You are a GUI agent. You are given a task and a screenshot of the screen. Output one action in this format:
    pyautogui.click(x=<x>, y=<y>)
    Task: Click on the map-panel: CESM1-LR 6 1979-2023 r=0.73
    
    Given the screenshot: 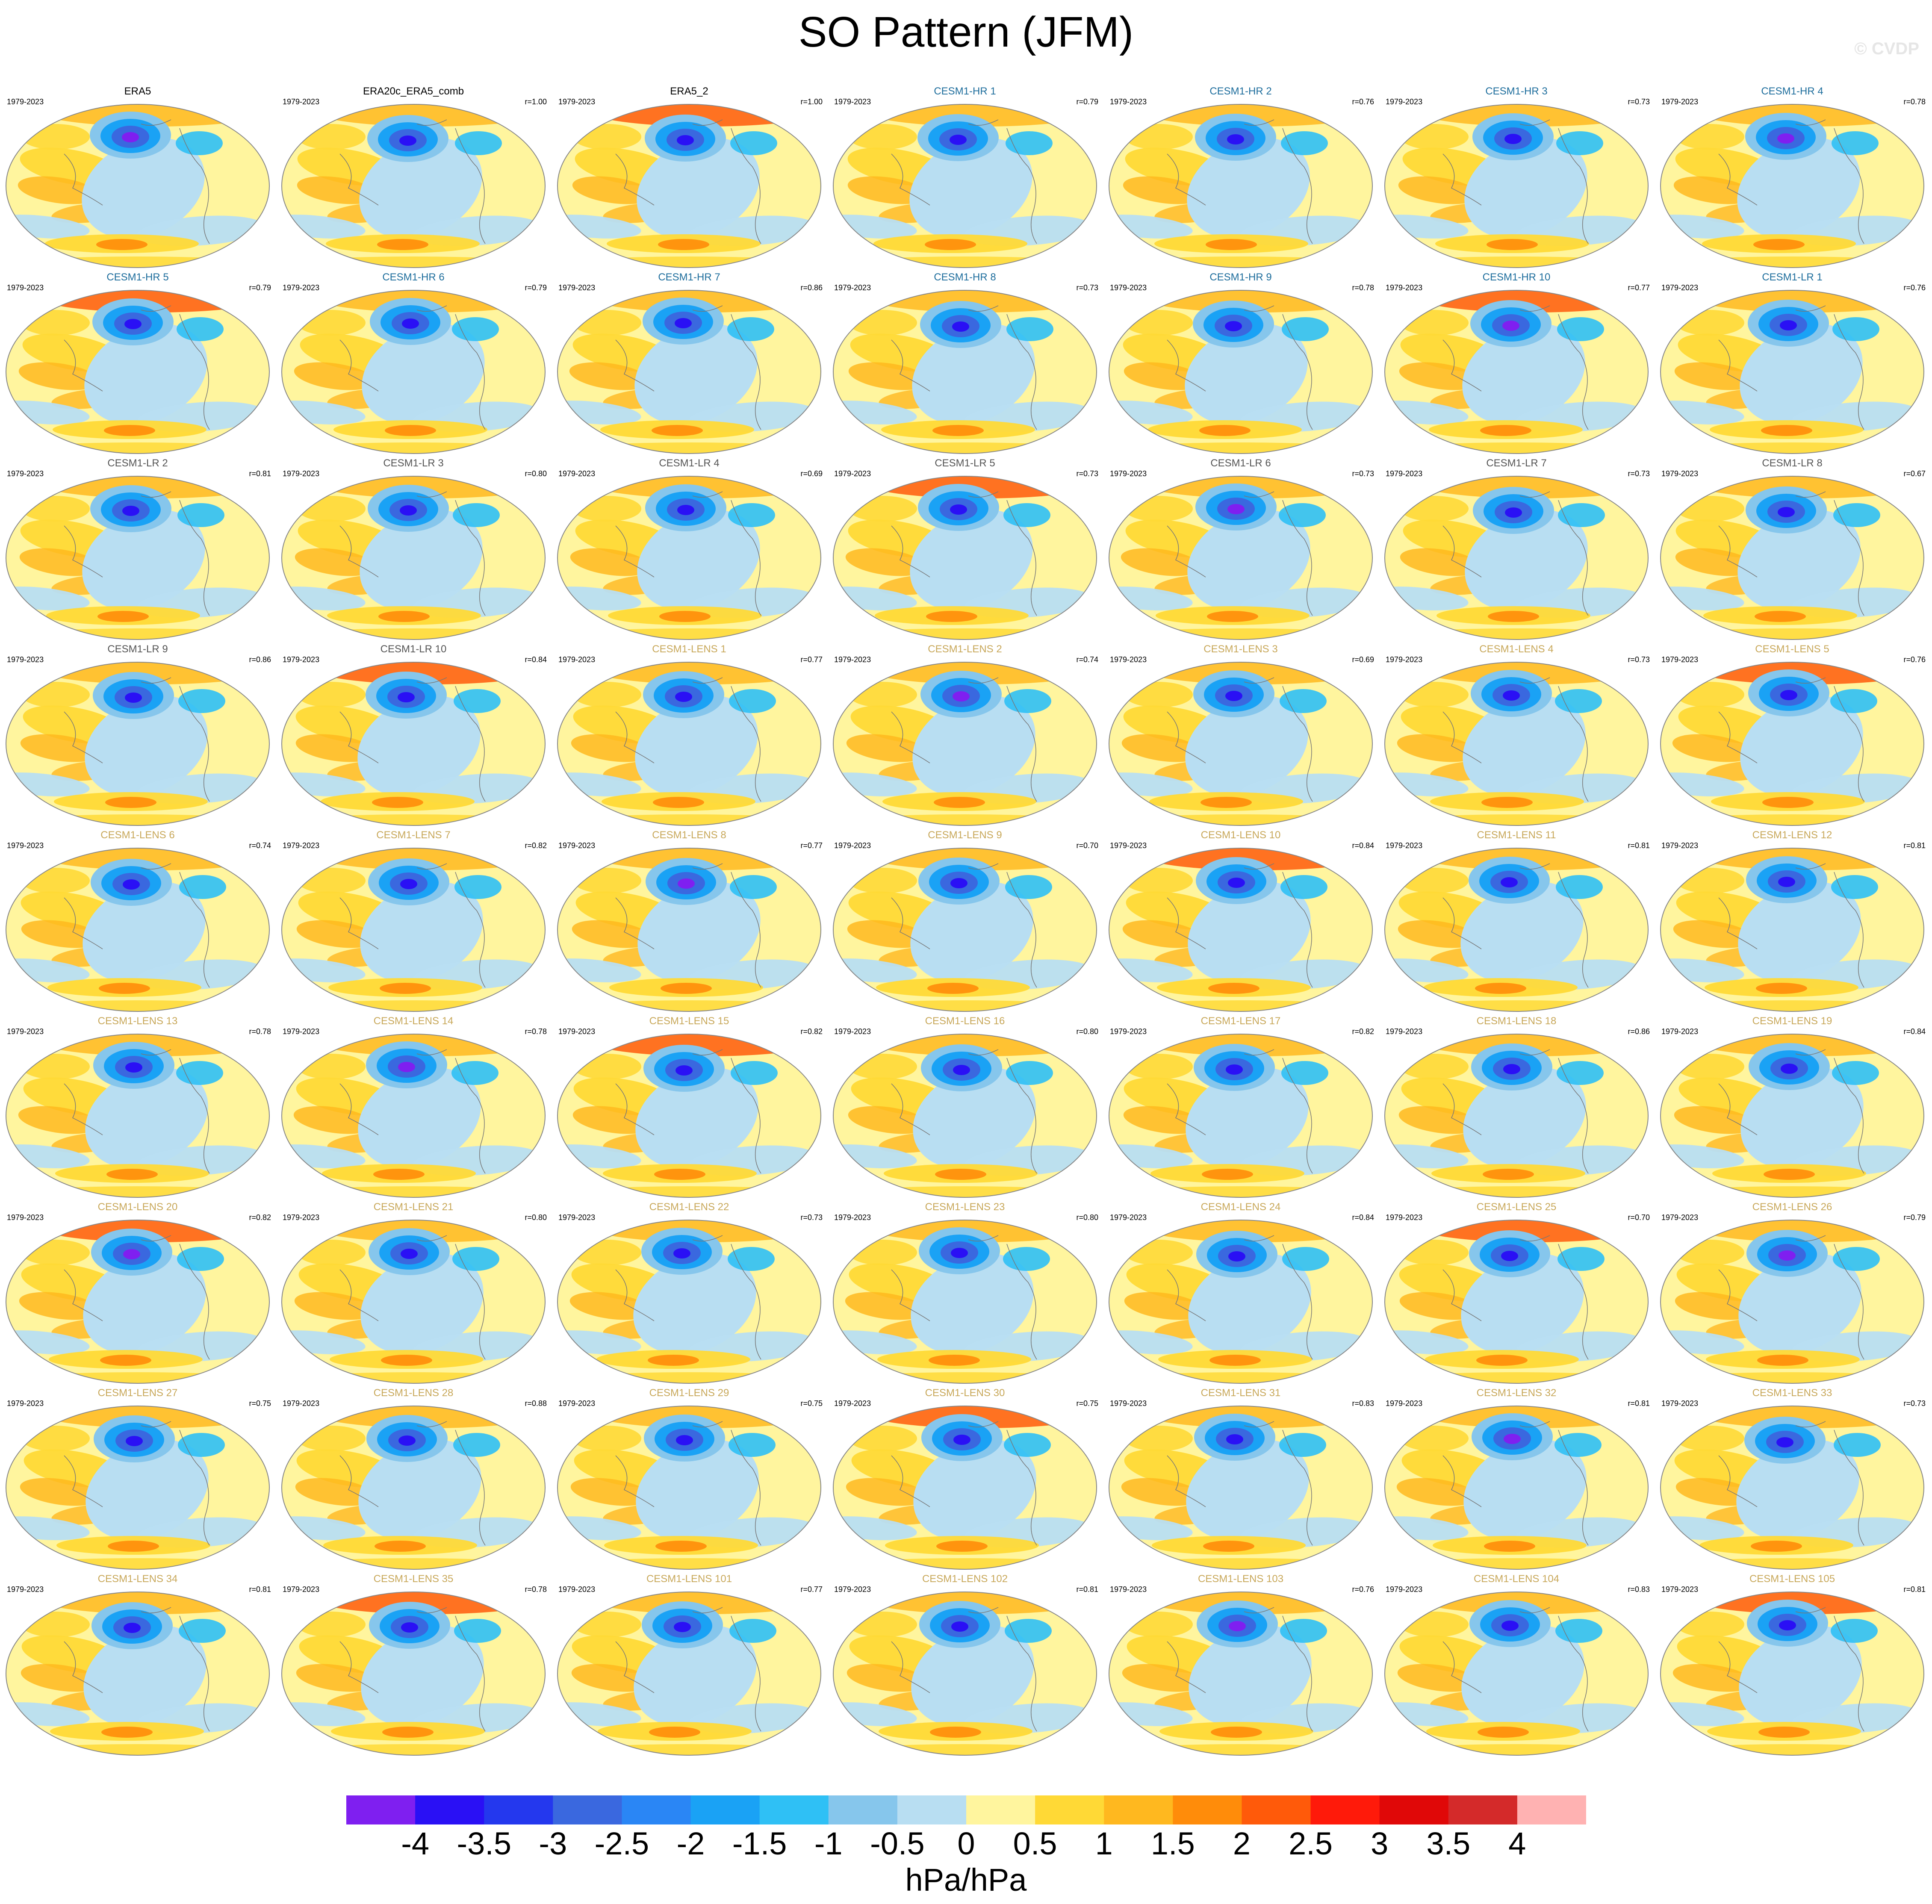 What is the action you would take?
    pyautogui.click(x=1241, y=549)
    